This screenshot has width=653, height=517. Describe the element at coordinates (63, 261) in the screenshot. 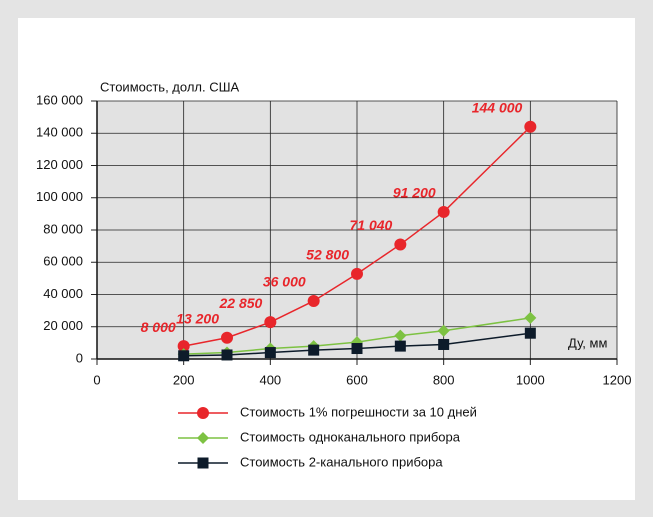

I see `y-tick-label: 60 000` at that location.